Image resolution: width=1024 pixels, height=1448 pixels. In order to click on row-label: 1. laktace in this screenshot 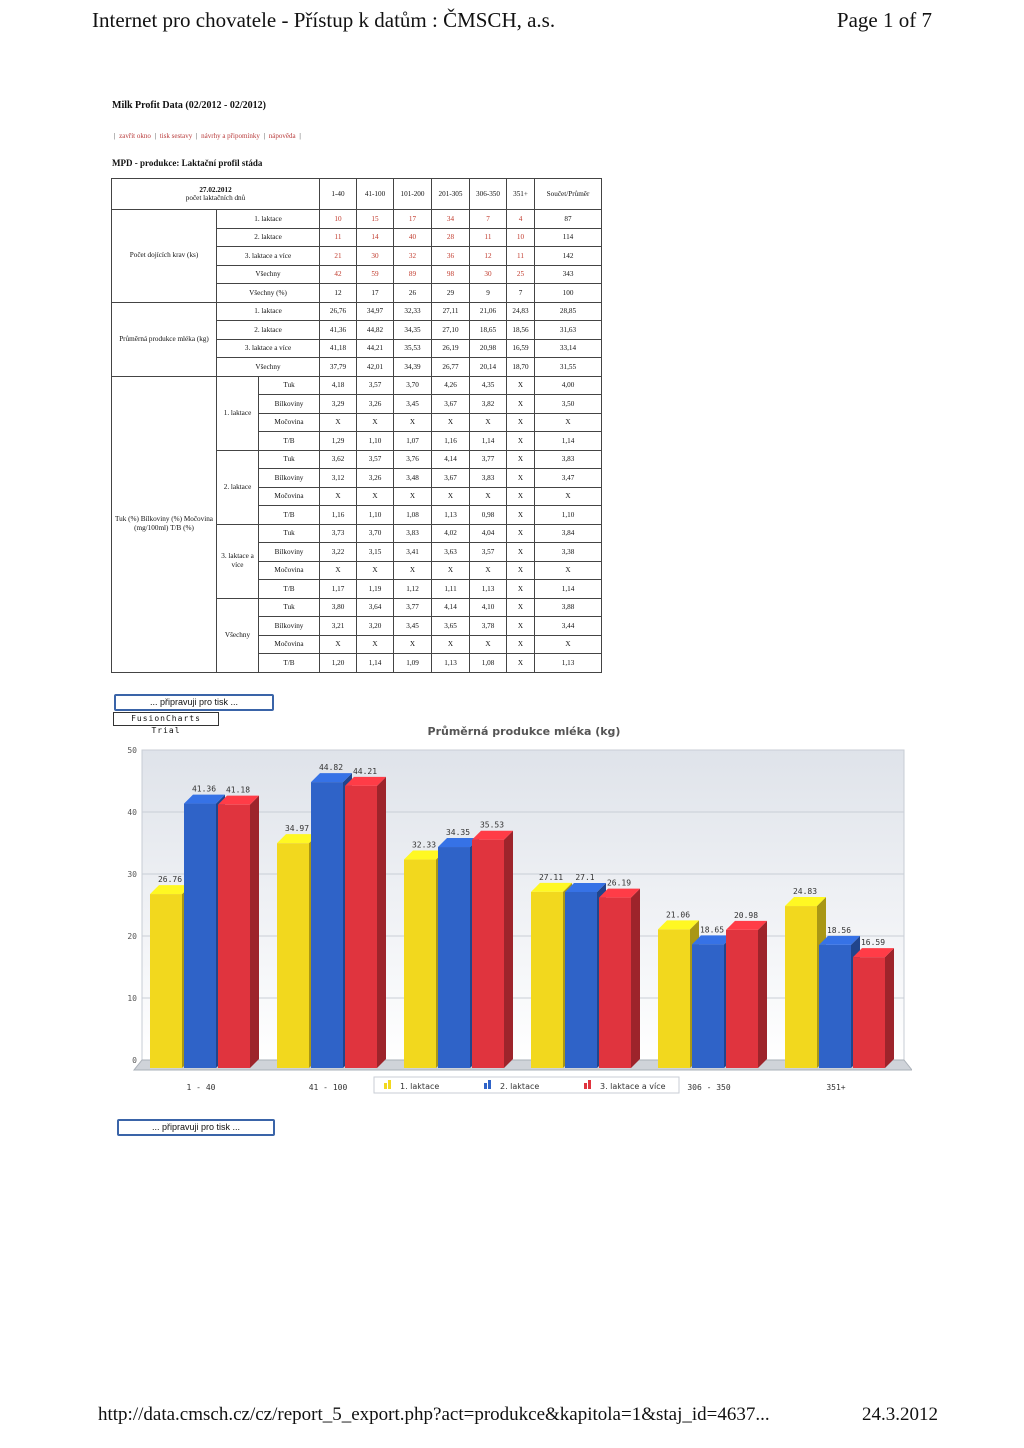, I will do `click(268, 311)`.